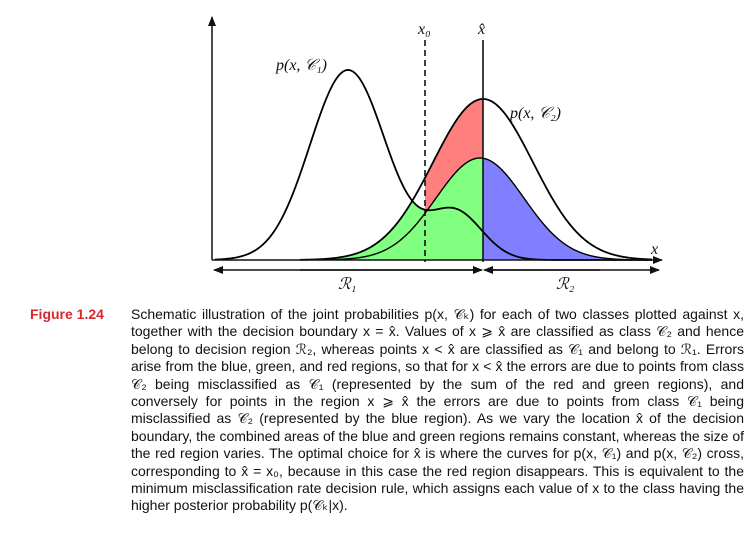 The width and height of the screenshot is (753, 546). Describe the element at coordinates (654, 249) in the screenshot. I see `x-axis-label: x` at that location.